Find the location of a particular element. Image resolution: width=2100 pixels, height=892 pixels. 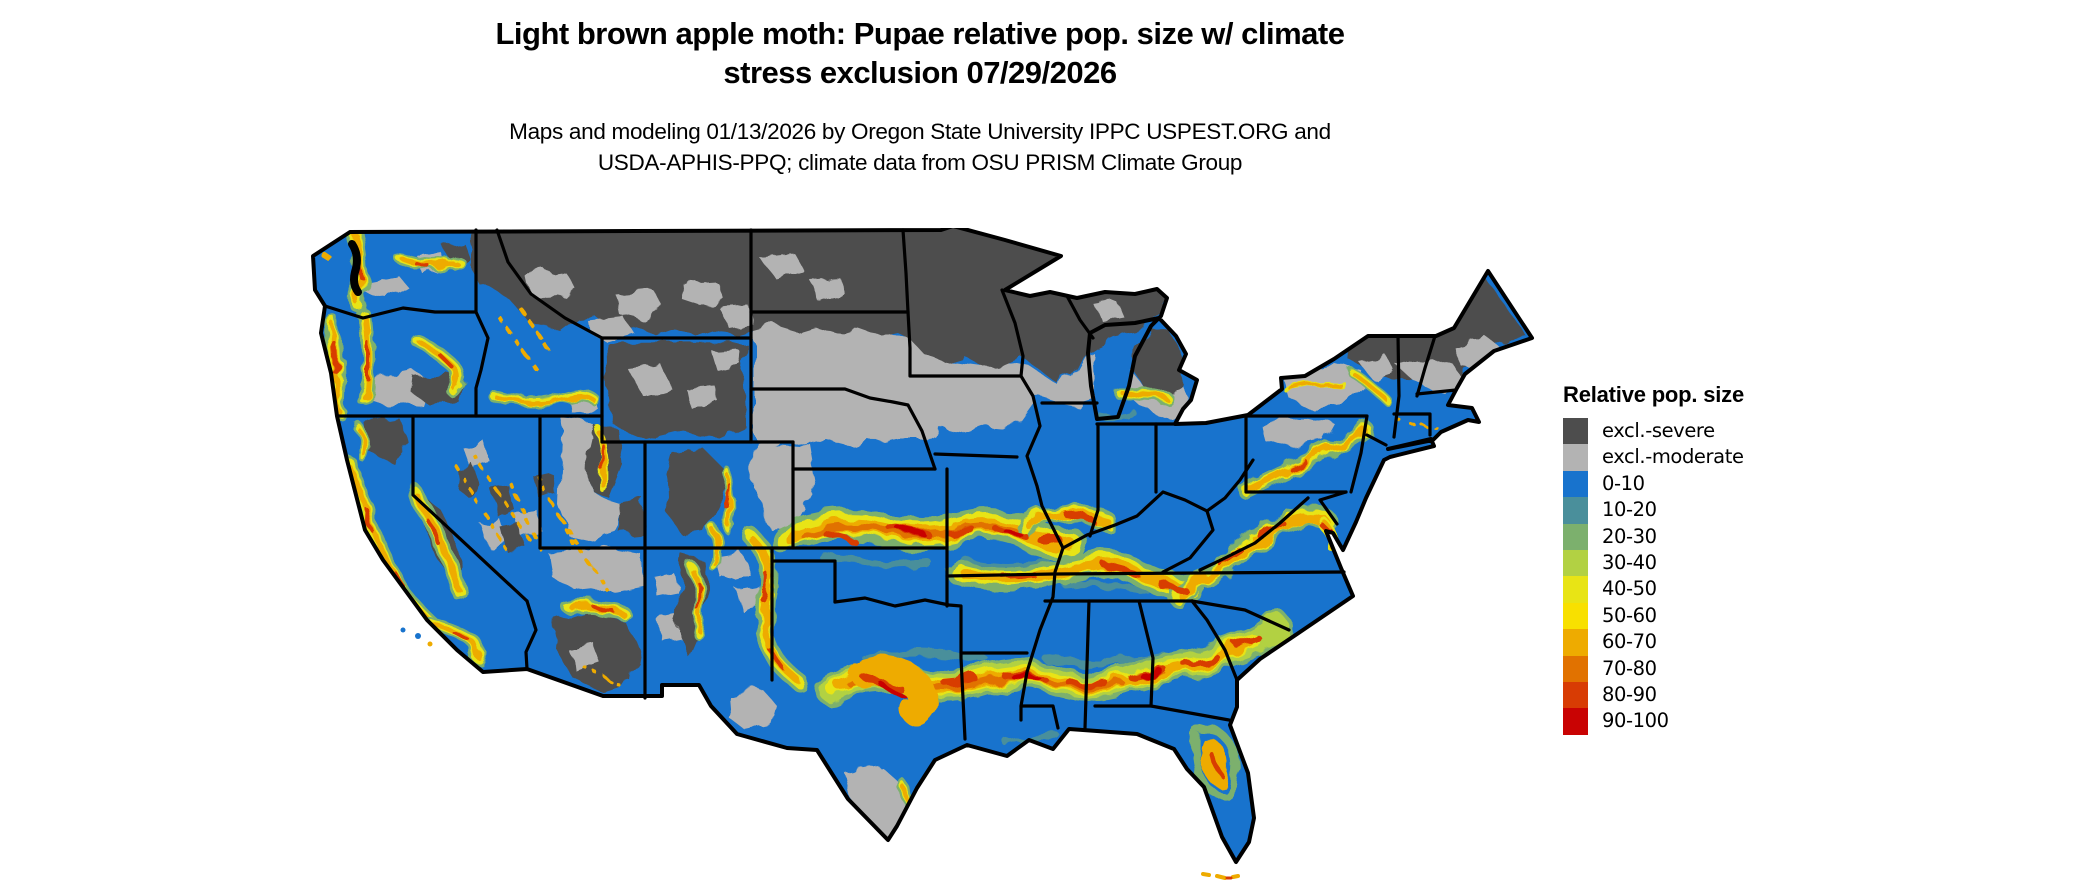

legend-item: 30-40 is located at coordinates (1683, 563).